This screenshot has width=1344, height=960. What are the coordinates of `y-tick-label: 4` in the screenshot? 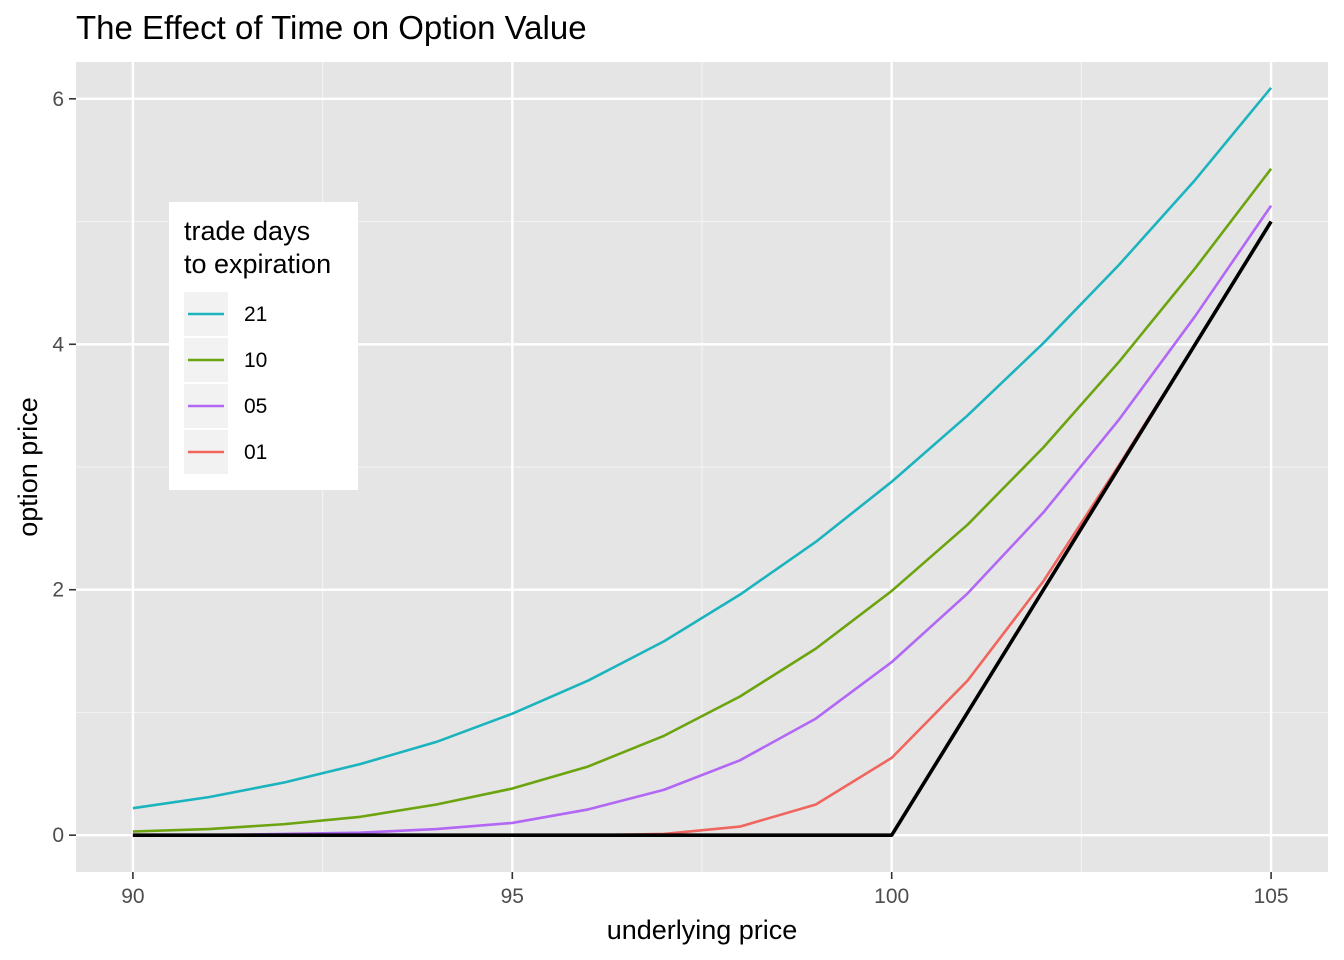 It's located at (58, 344).